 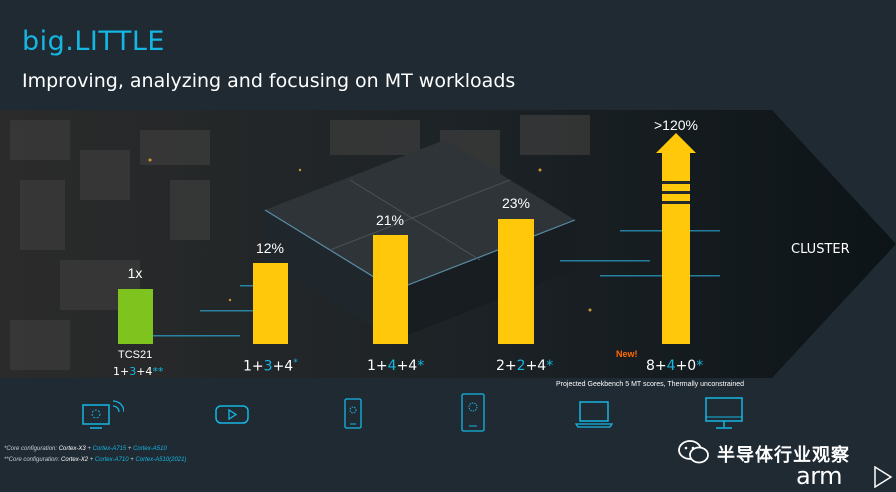 What do you see at coordinates (138, 371) in the screenshot?
I see `core-config-label: 1+3+4**` at bounding box center [138, 371].